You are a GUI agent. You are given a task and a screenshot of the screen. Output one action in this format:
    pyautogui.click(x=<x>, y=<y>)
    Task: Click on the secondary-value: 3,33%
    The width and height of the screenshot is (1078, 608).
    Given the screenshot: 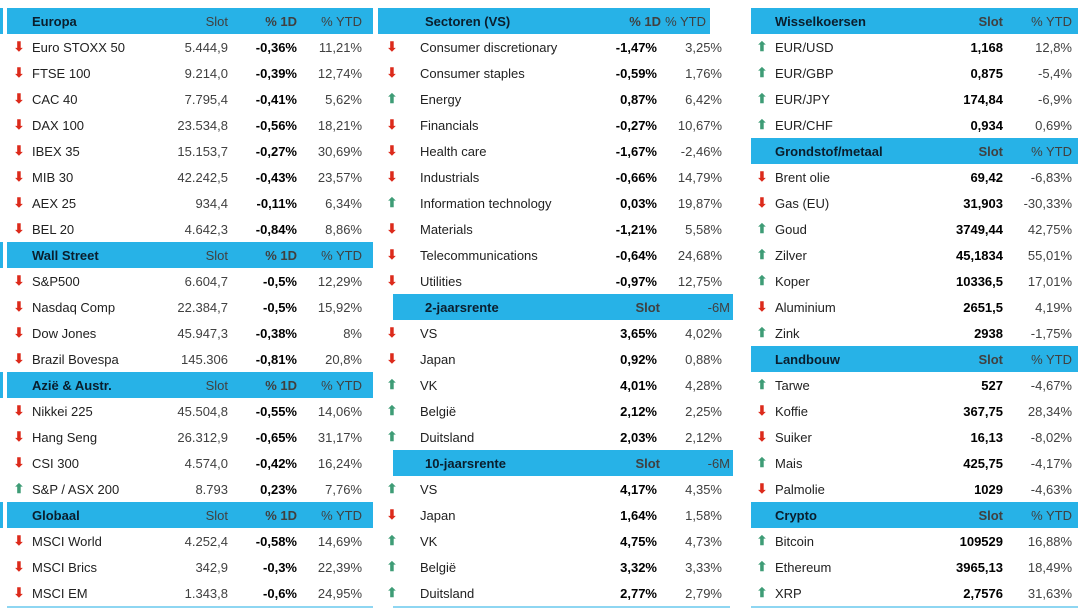 What is the action you would take?
    pyautogui.click(x=703, y=567)
    